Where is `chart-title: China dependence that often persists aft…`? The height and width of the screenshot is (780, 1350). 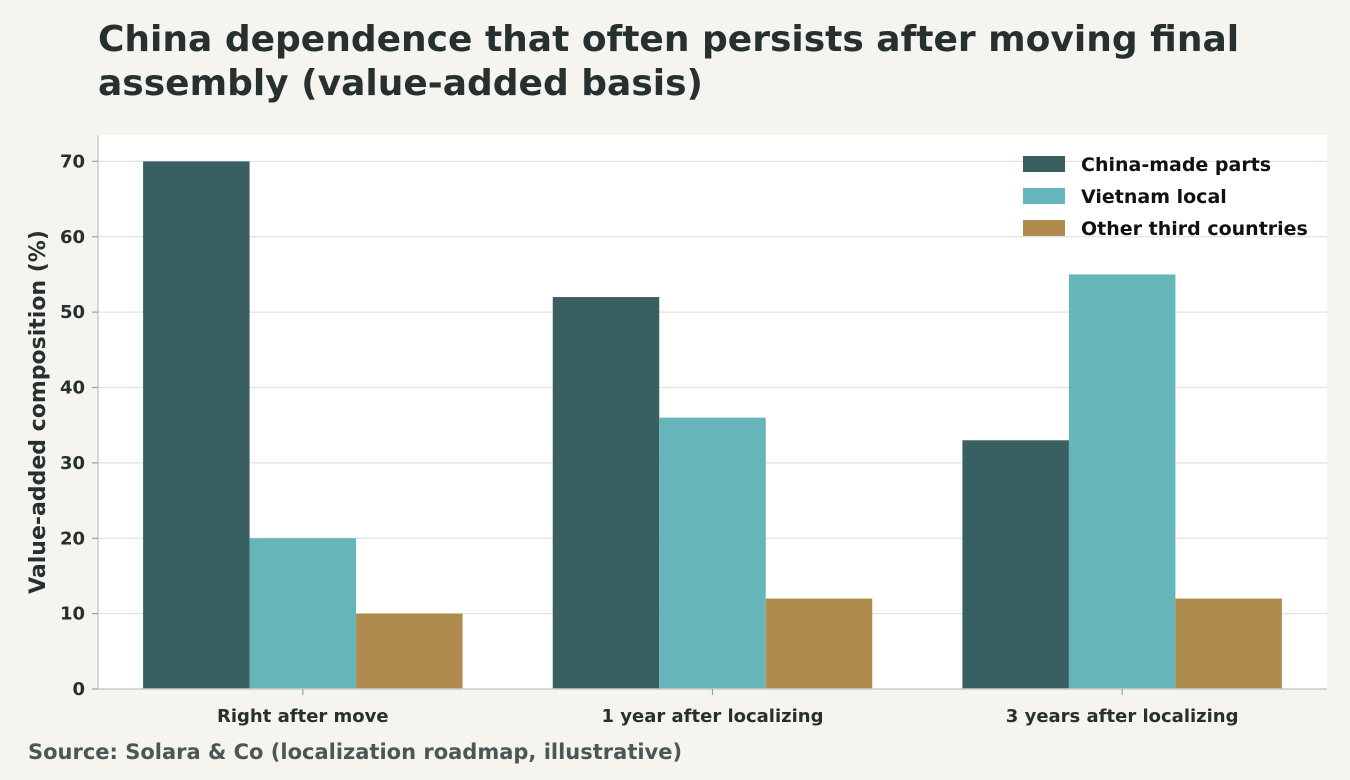
chart-title: China dependence that often persists aft… is located at coordinates (669, 61).